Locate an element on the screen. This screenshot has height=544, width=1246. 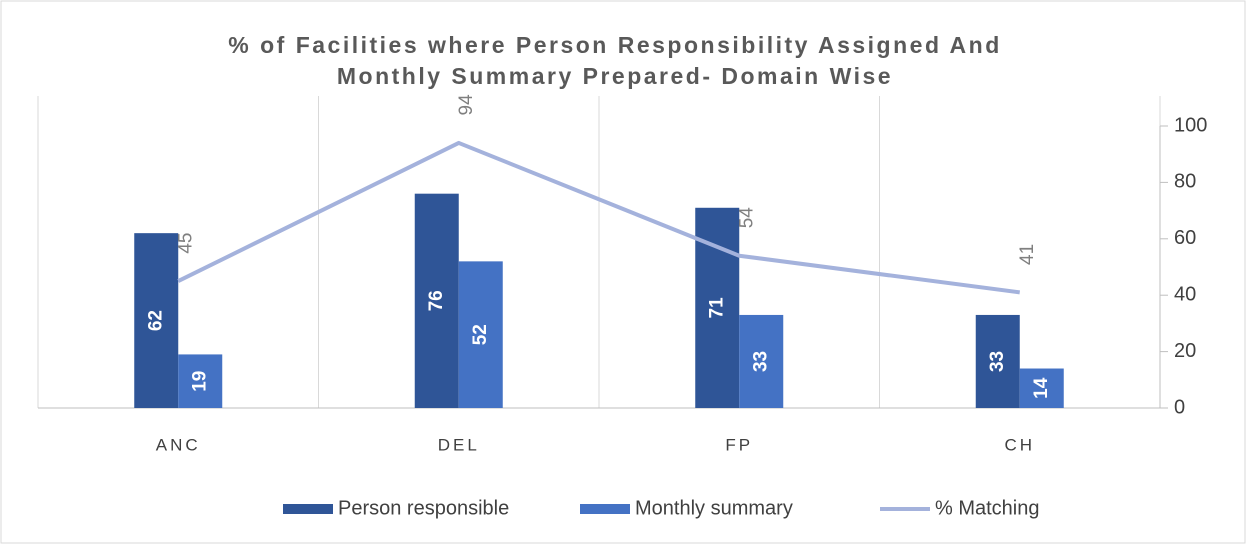
data-label: 19 is located at coordinates (199, 381).